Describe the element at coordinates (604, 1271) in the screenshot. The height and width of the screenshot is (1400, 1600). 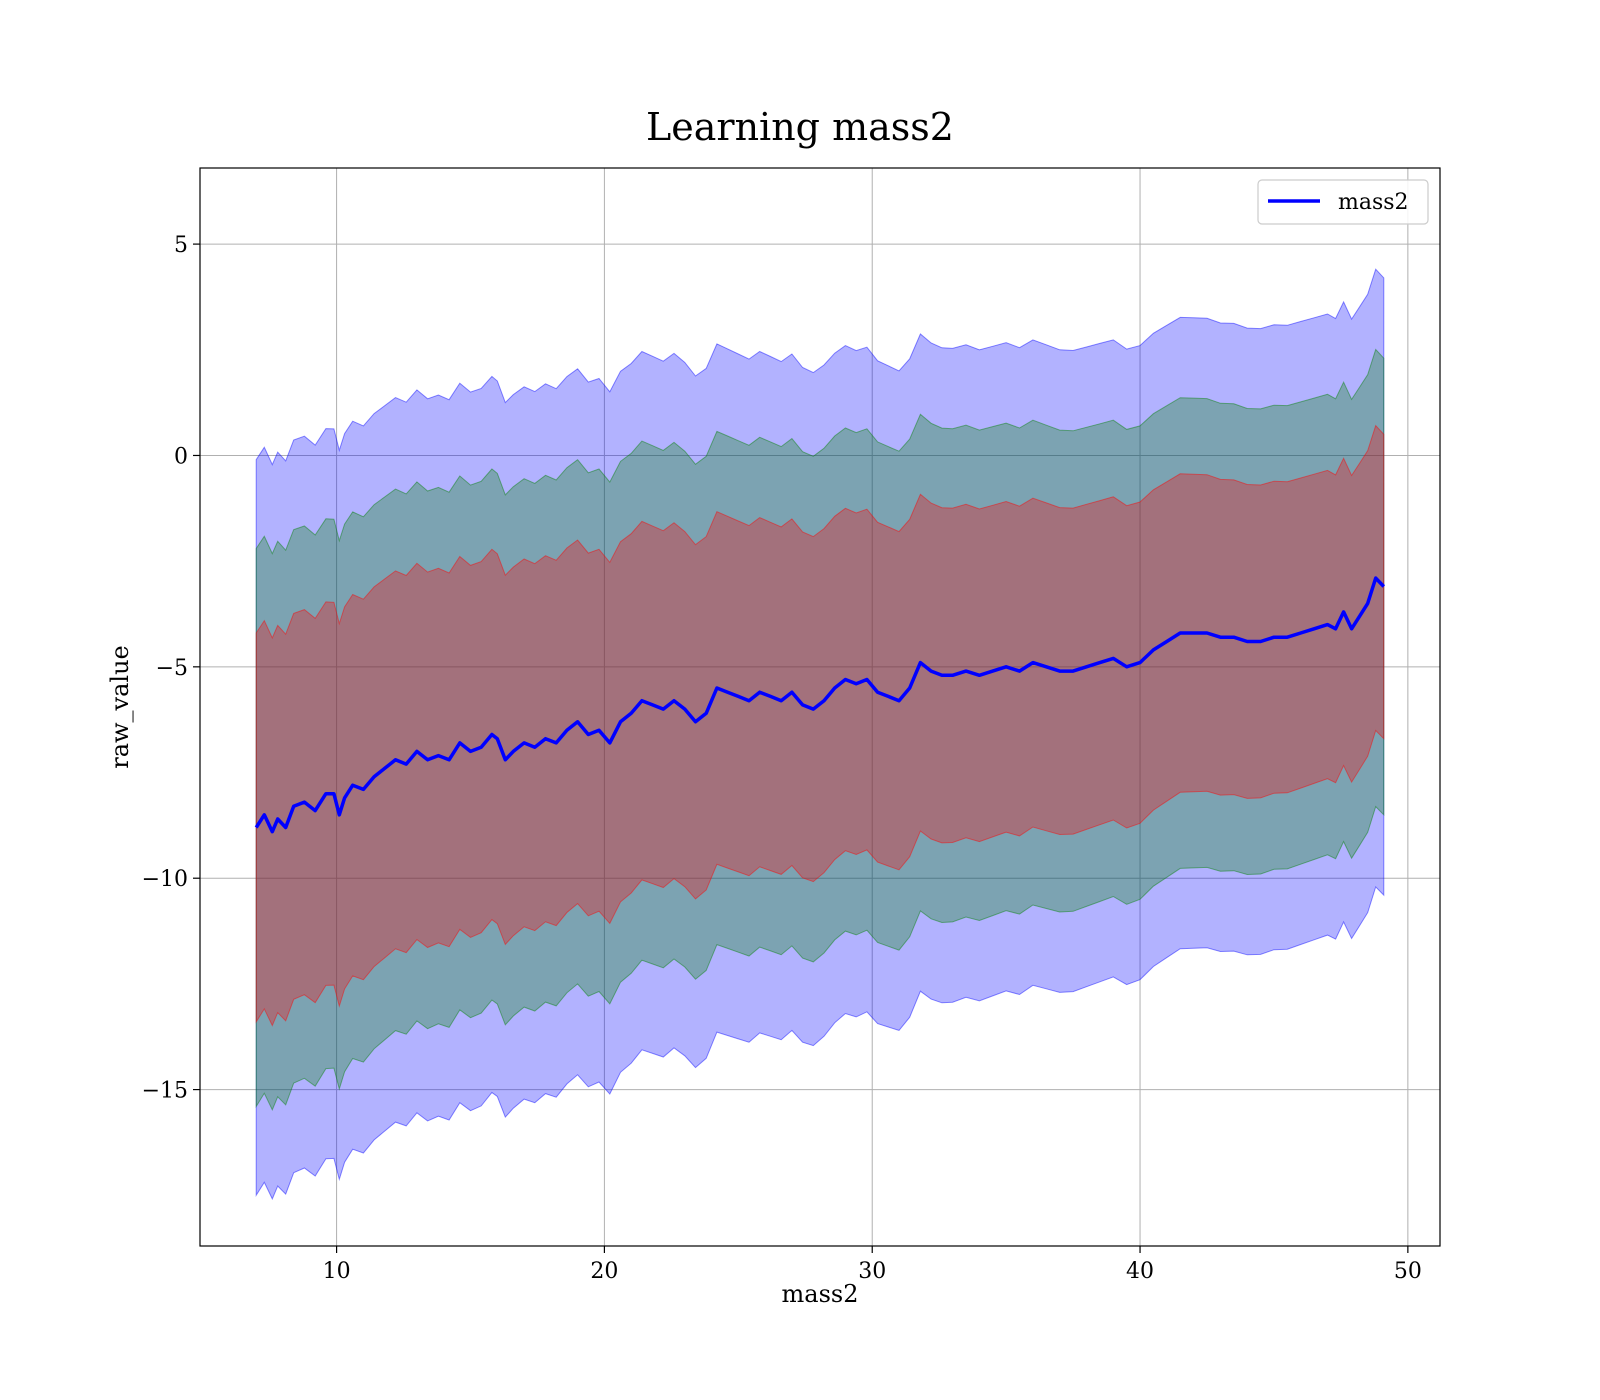
I see `x-tick-label: 20` at that location.